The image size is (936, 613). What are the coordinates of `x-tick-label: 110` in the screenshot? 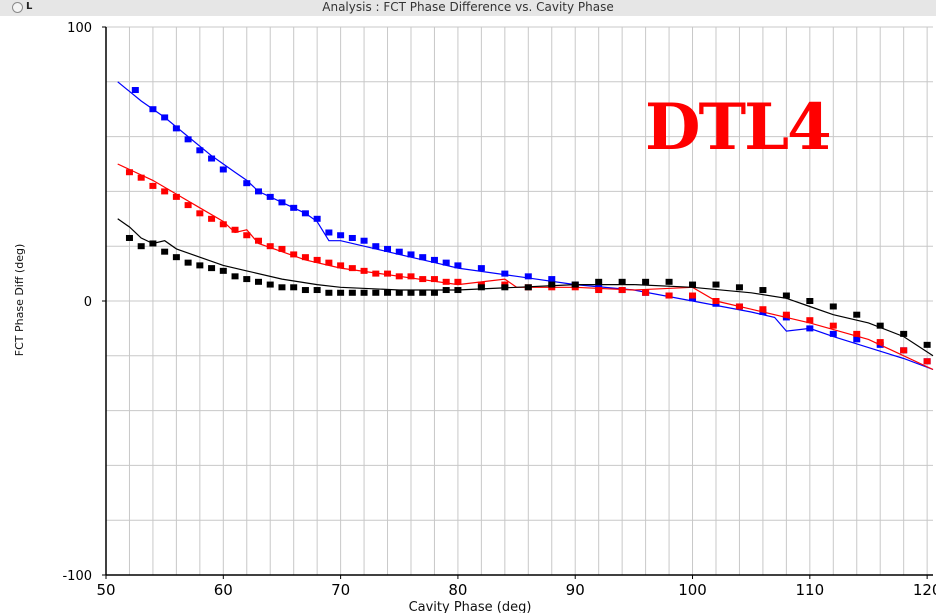 It's located at (810, 590).